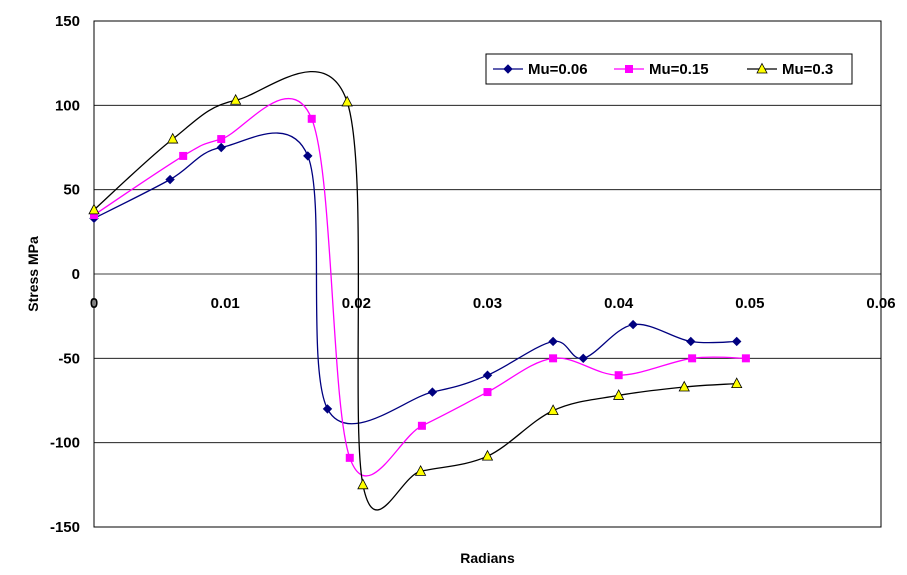  What do you see at coordinates (679, 69) in the screenshot?
I see `legend-label: Mu=0.15` at bounding box center [679, 69].